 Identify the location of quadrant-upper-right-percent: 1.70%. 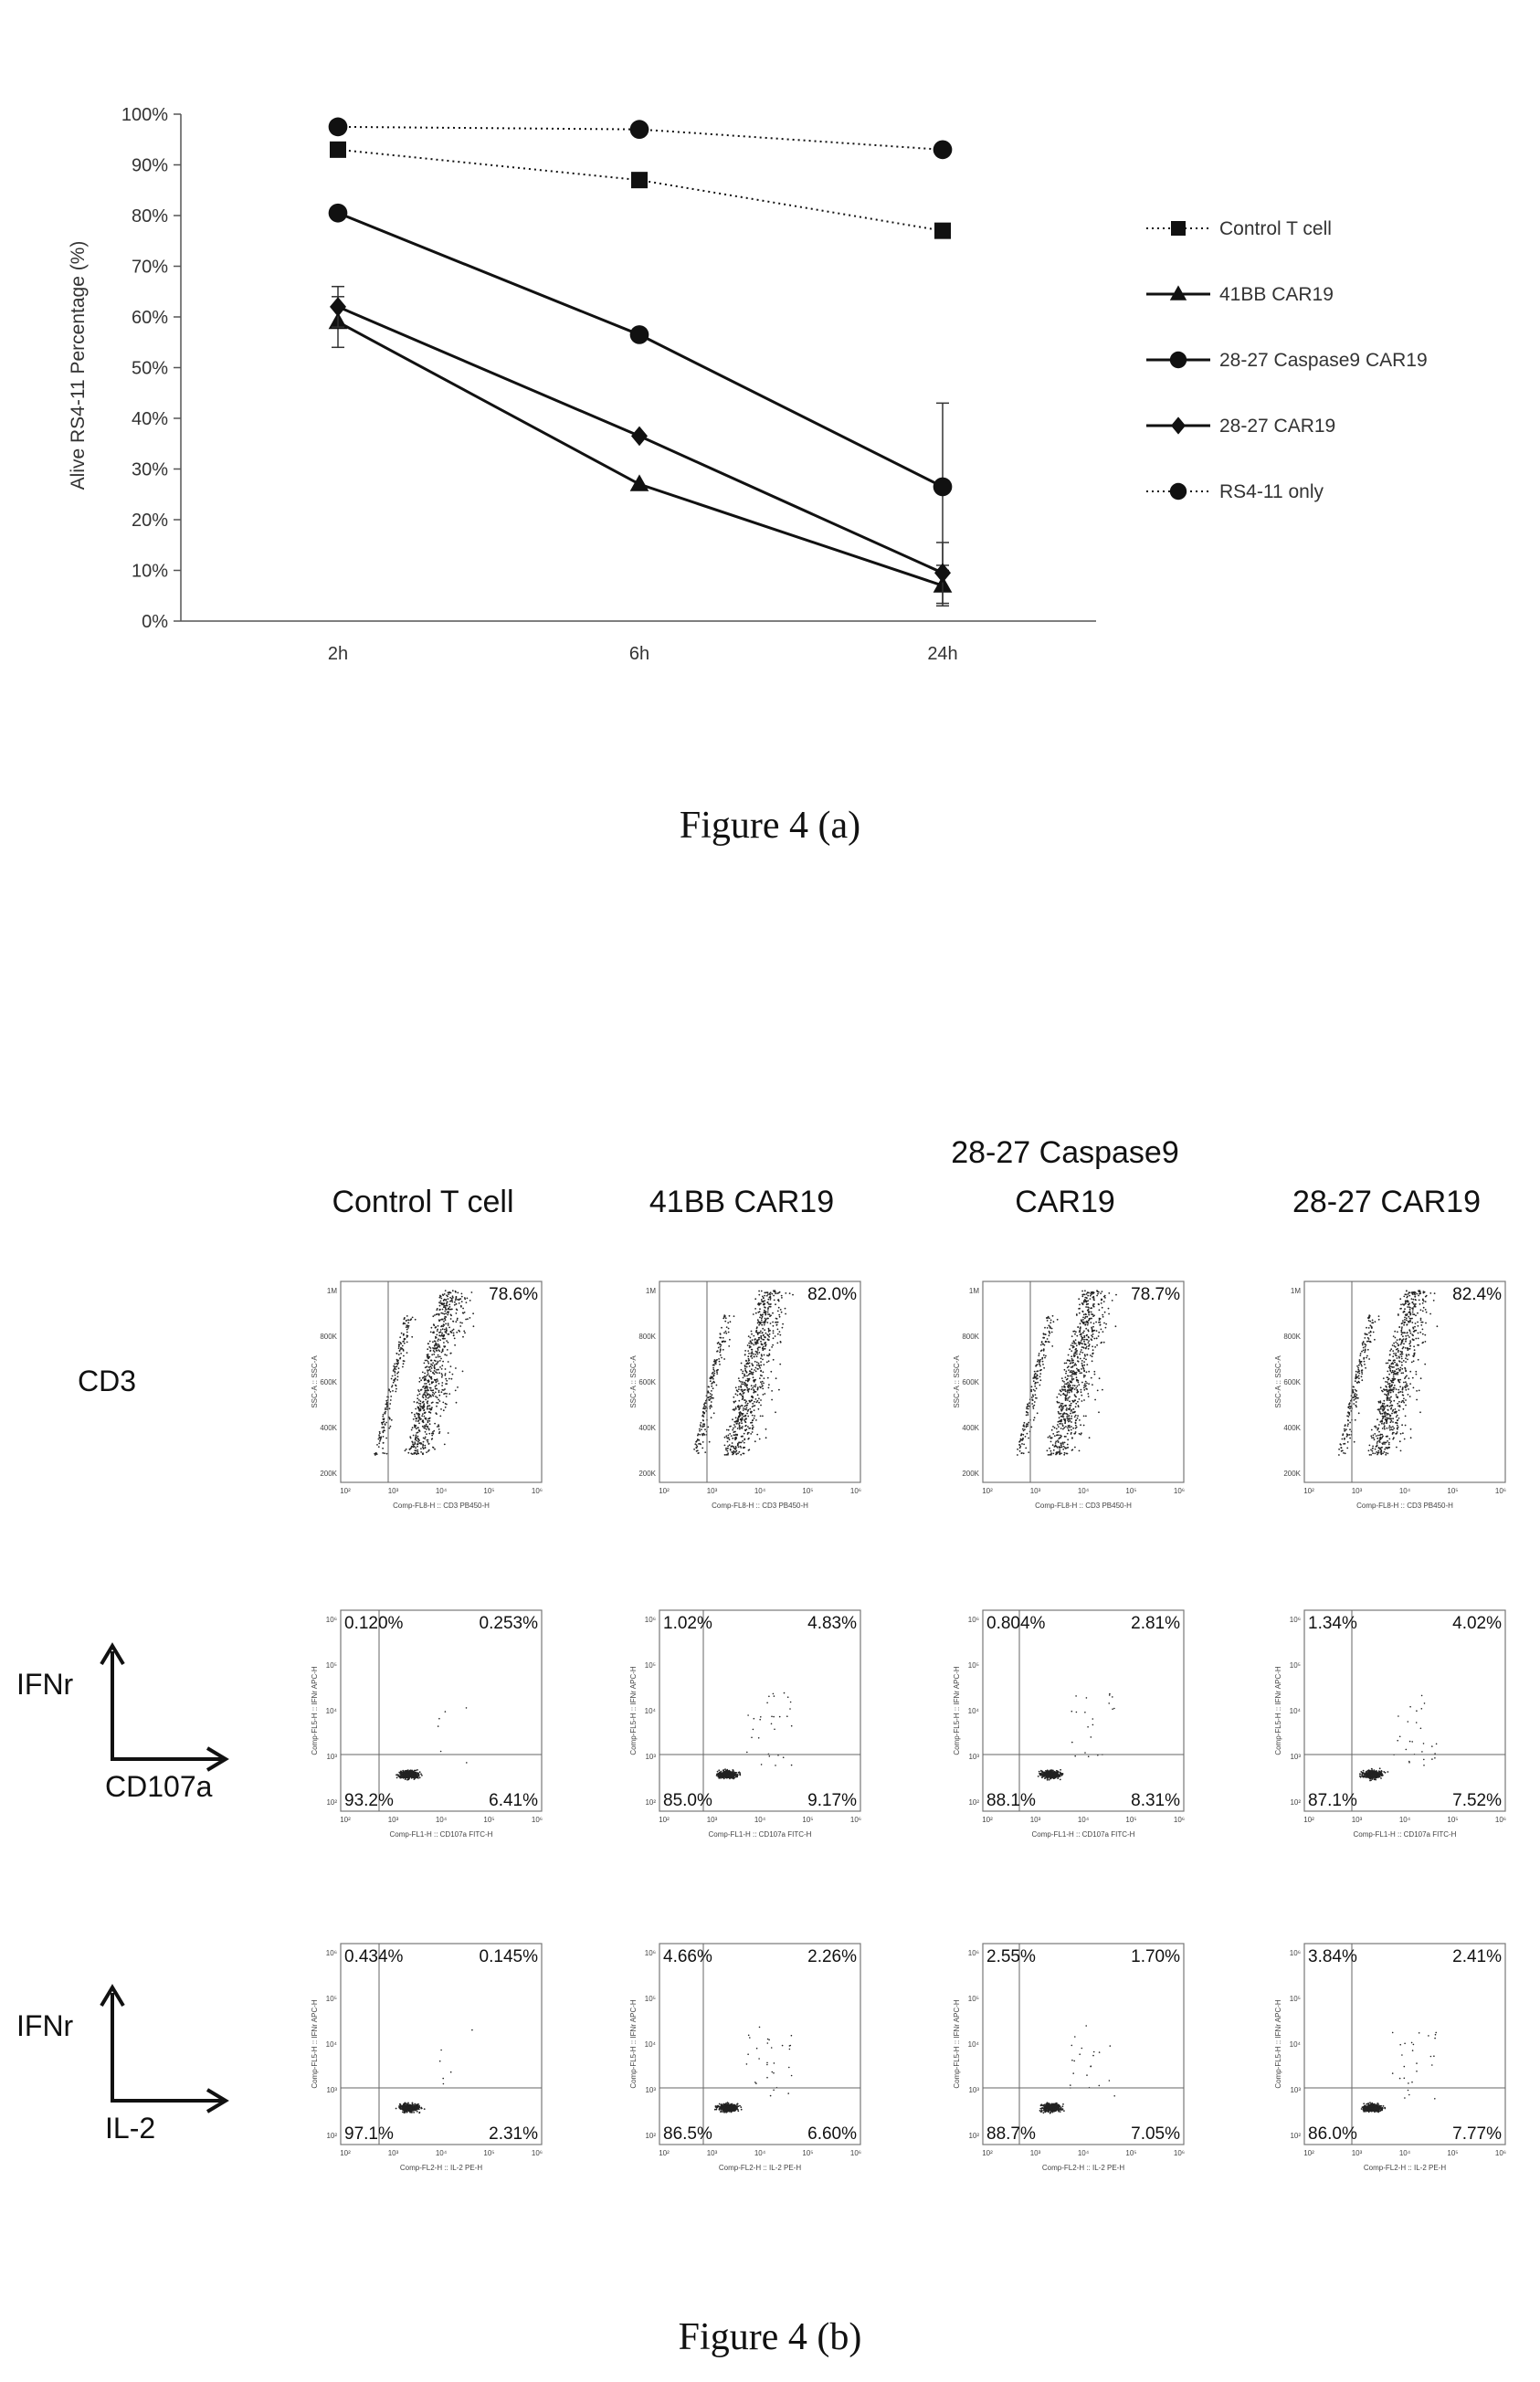
(1155, 1956).